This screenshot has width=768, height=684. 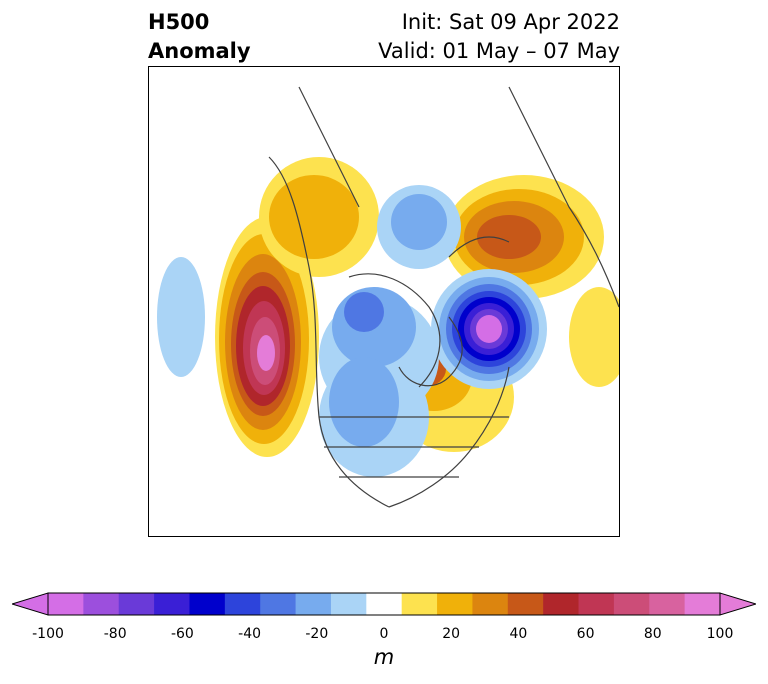 What do you see at coordinates (652, 634) in the screenshot?
I see `colorbar-tick-label: 80` at bounding box center [652, 634].